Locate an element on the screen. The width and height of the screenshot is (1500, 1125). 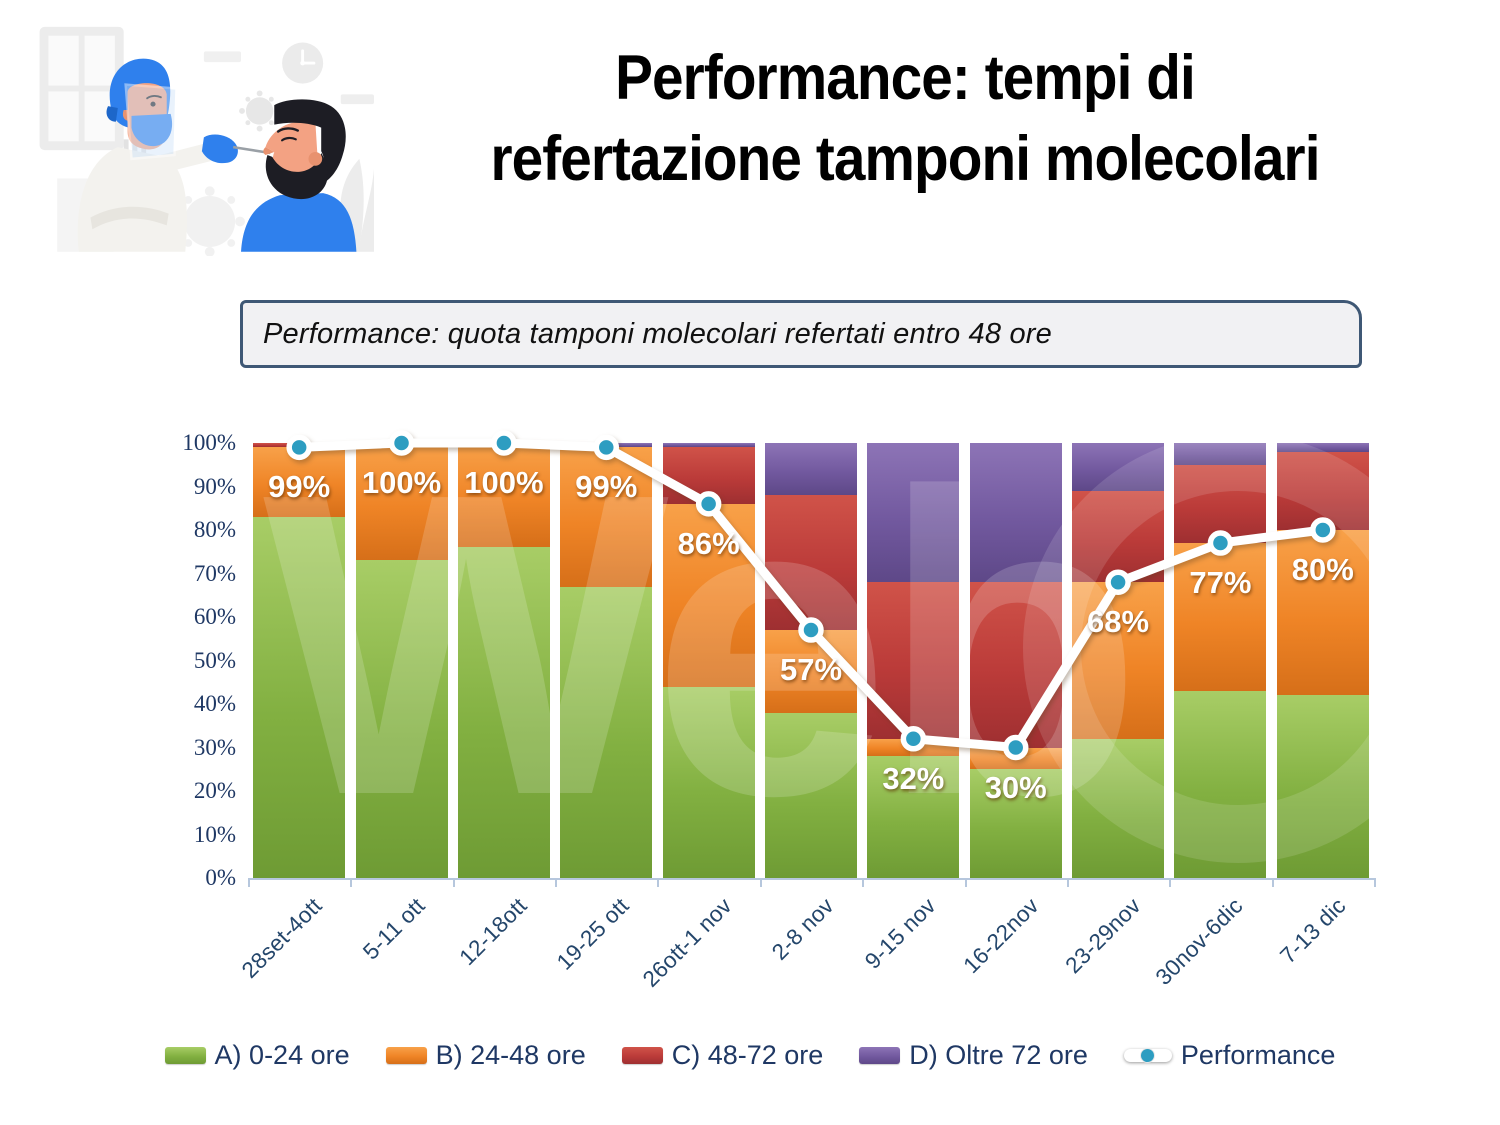
performance-value-label: 80% is located at coordinates (1322, 569).